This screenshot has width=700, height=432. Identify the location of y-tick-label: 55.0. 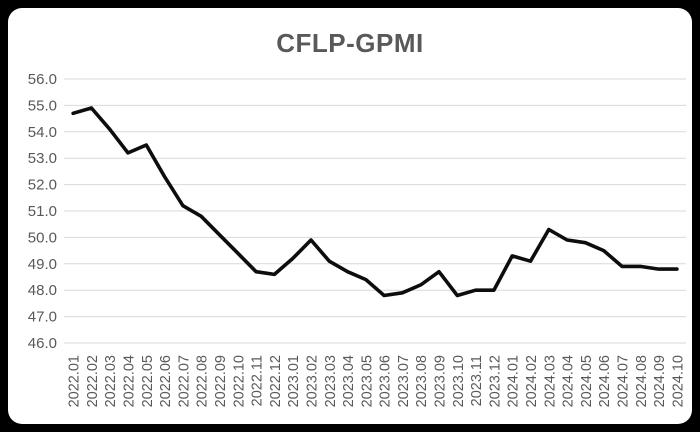
(42, 105).